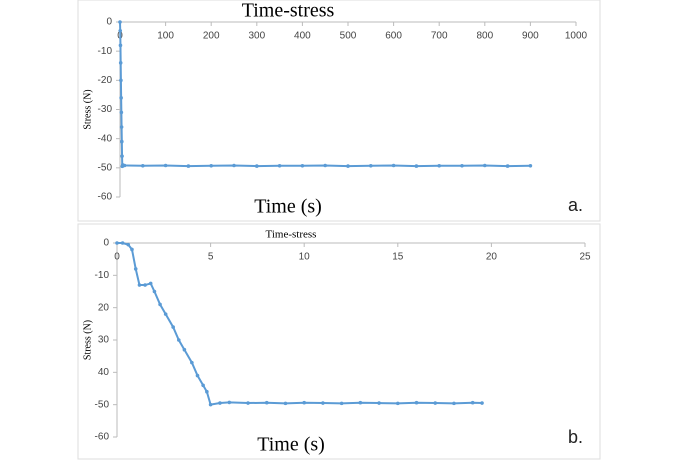  Describe the element at coordinates (530, 36) in the screenshot. I see `x-tick-label: 900` at that location.